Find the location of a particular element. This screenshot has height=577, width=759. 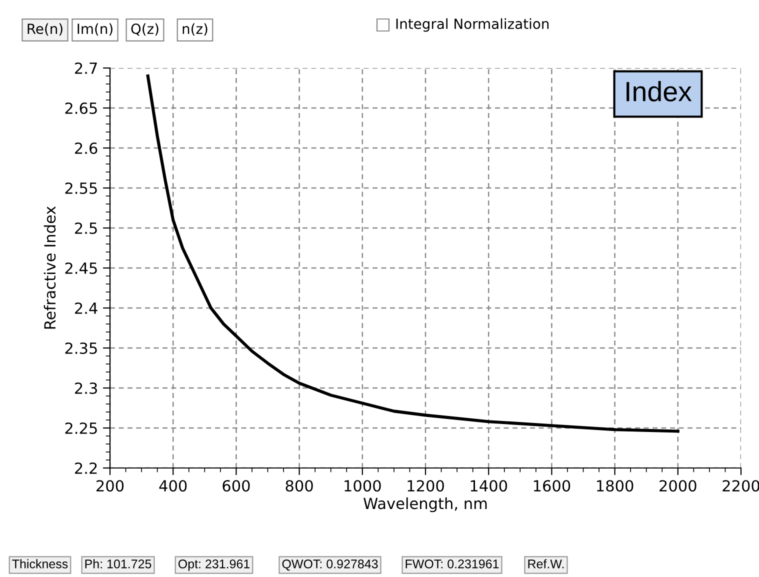

y-tick-label: 2.2 is located at coordinates (86, 468).